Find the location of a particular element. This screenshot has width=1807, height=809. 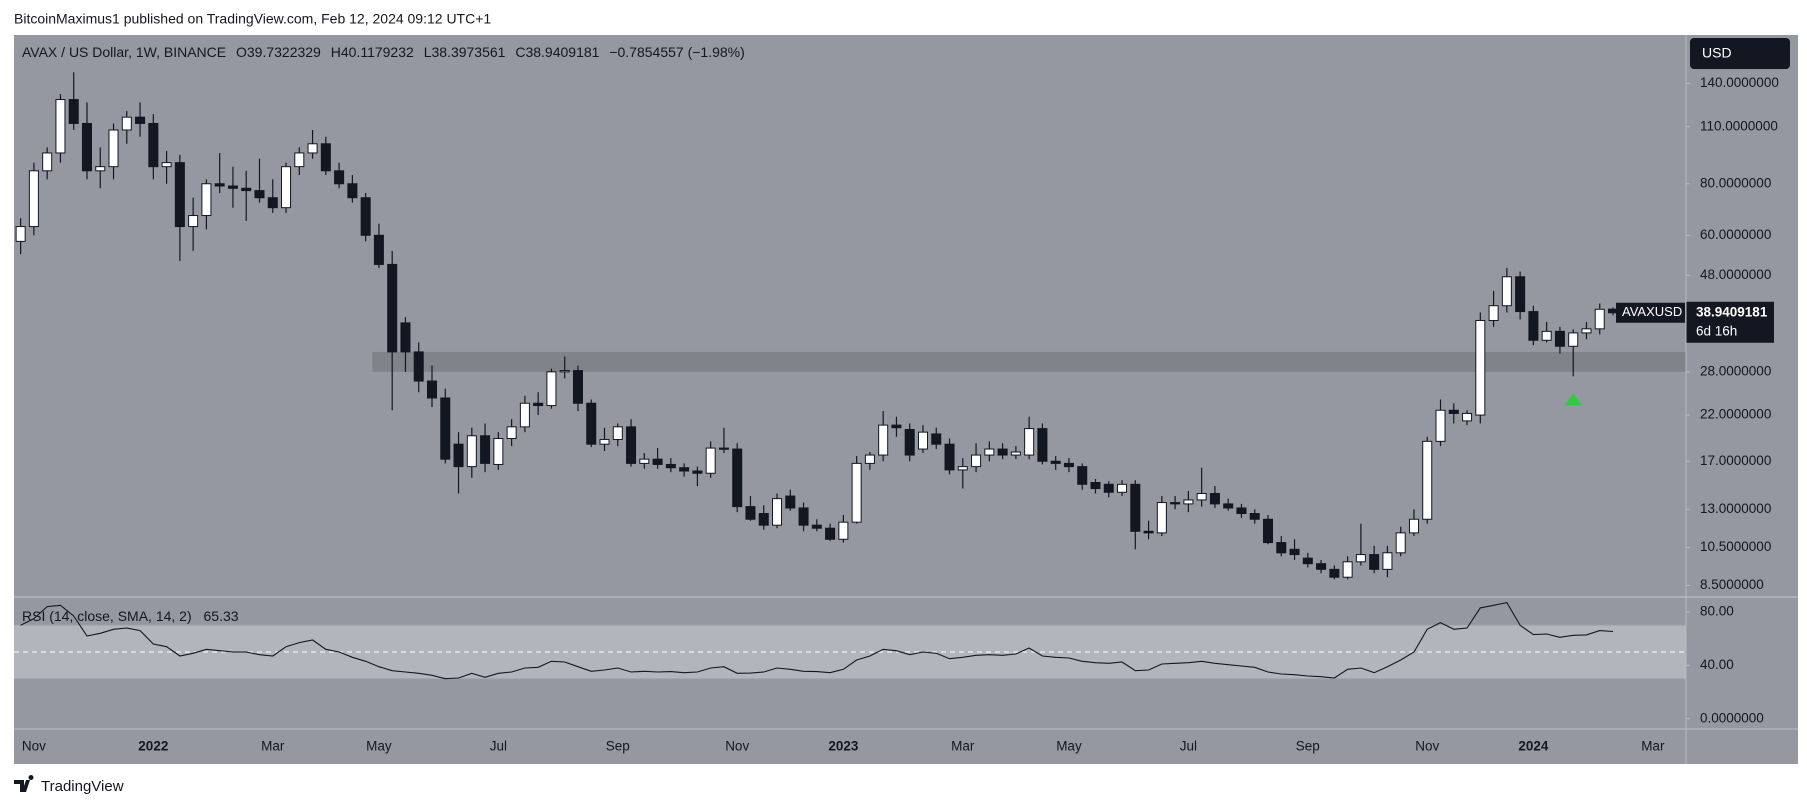

currency-button is located at coordinates (1740, 53).